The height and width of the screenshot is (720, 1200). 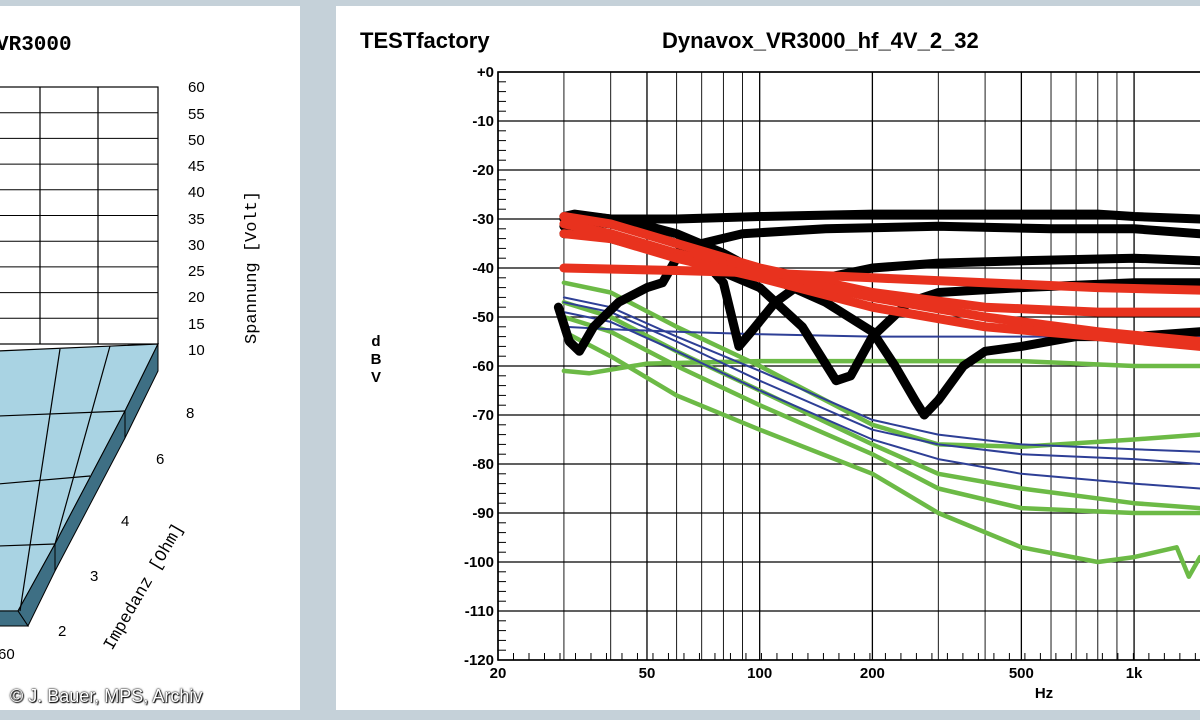 I want to click on back-wall-horizontal-lines, so click(x=79, y=215).